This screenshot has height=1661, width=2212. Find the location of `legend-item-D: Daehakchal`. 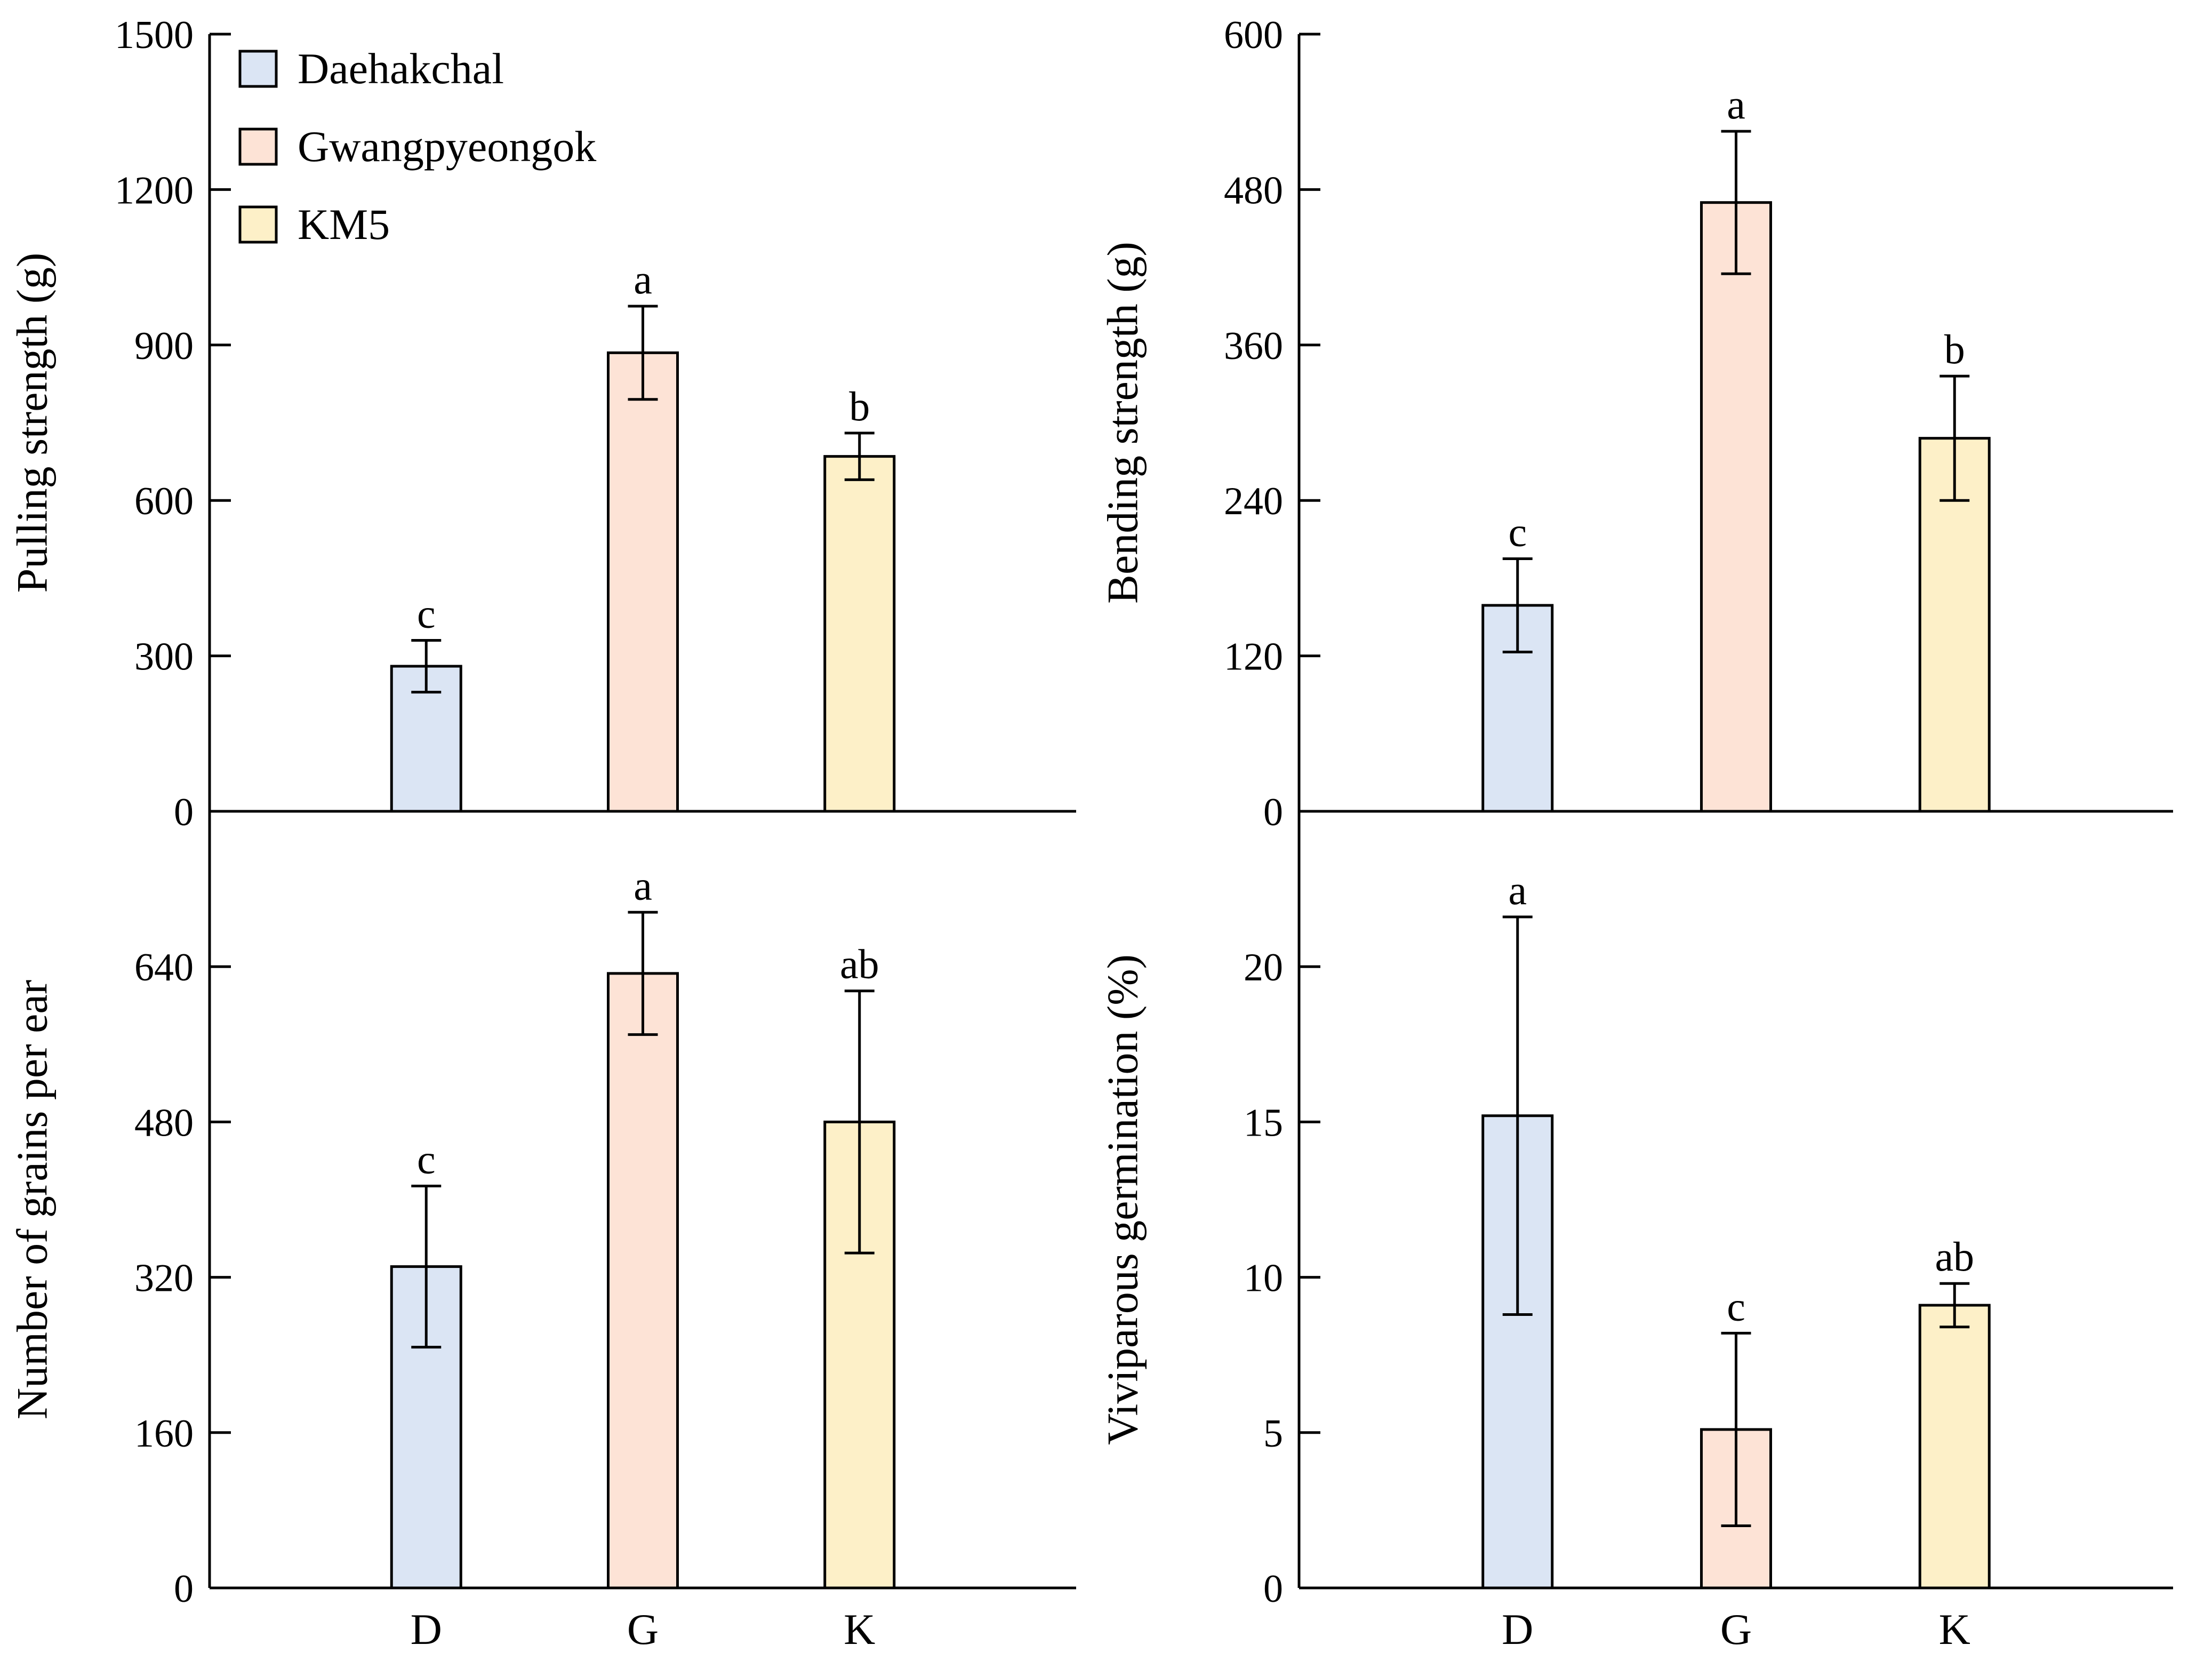

legend-item-D: Daehakchal is located at coordinates (371, 68).